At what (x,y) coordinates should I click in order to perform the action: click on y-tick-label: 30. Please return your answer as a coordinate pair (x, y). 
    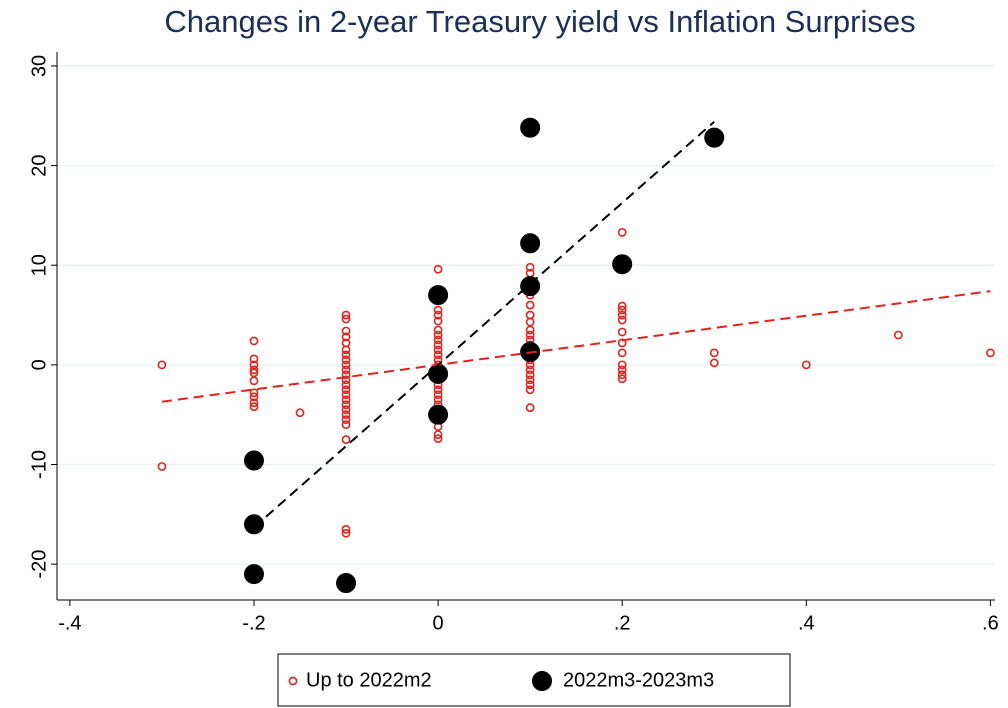
    Looking at the image, I should click on (39, 66).